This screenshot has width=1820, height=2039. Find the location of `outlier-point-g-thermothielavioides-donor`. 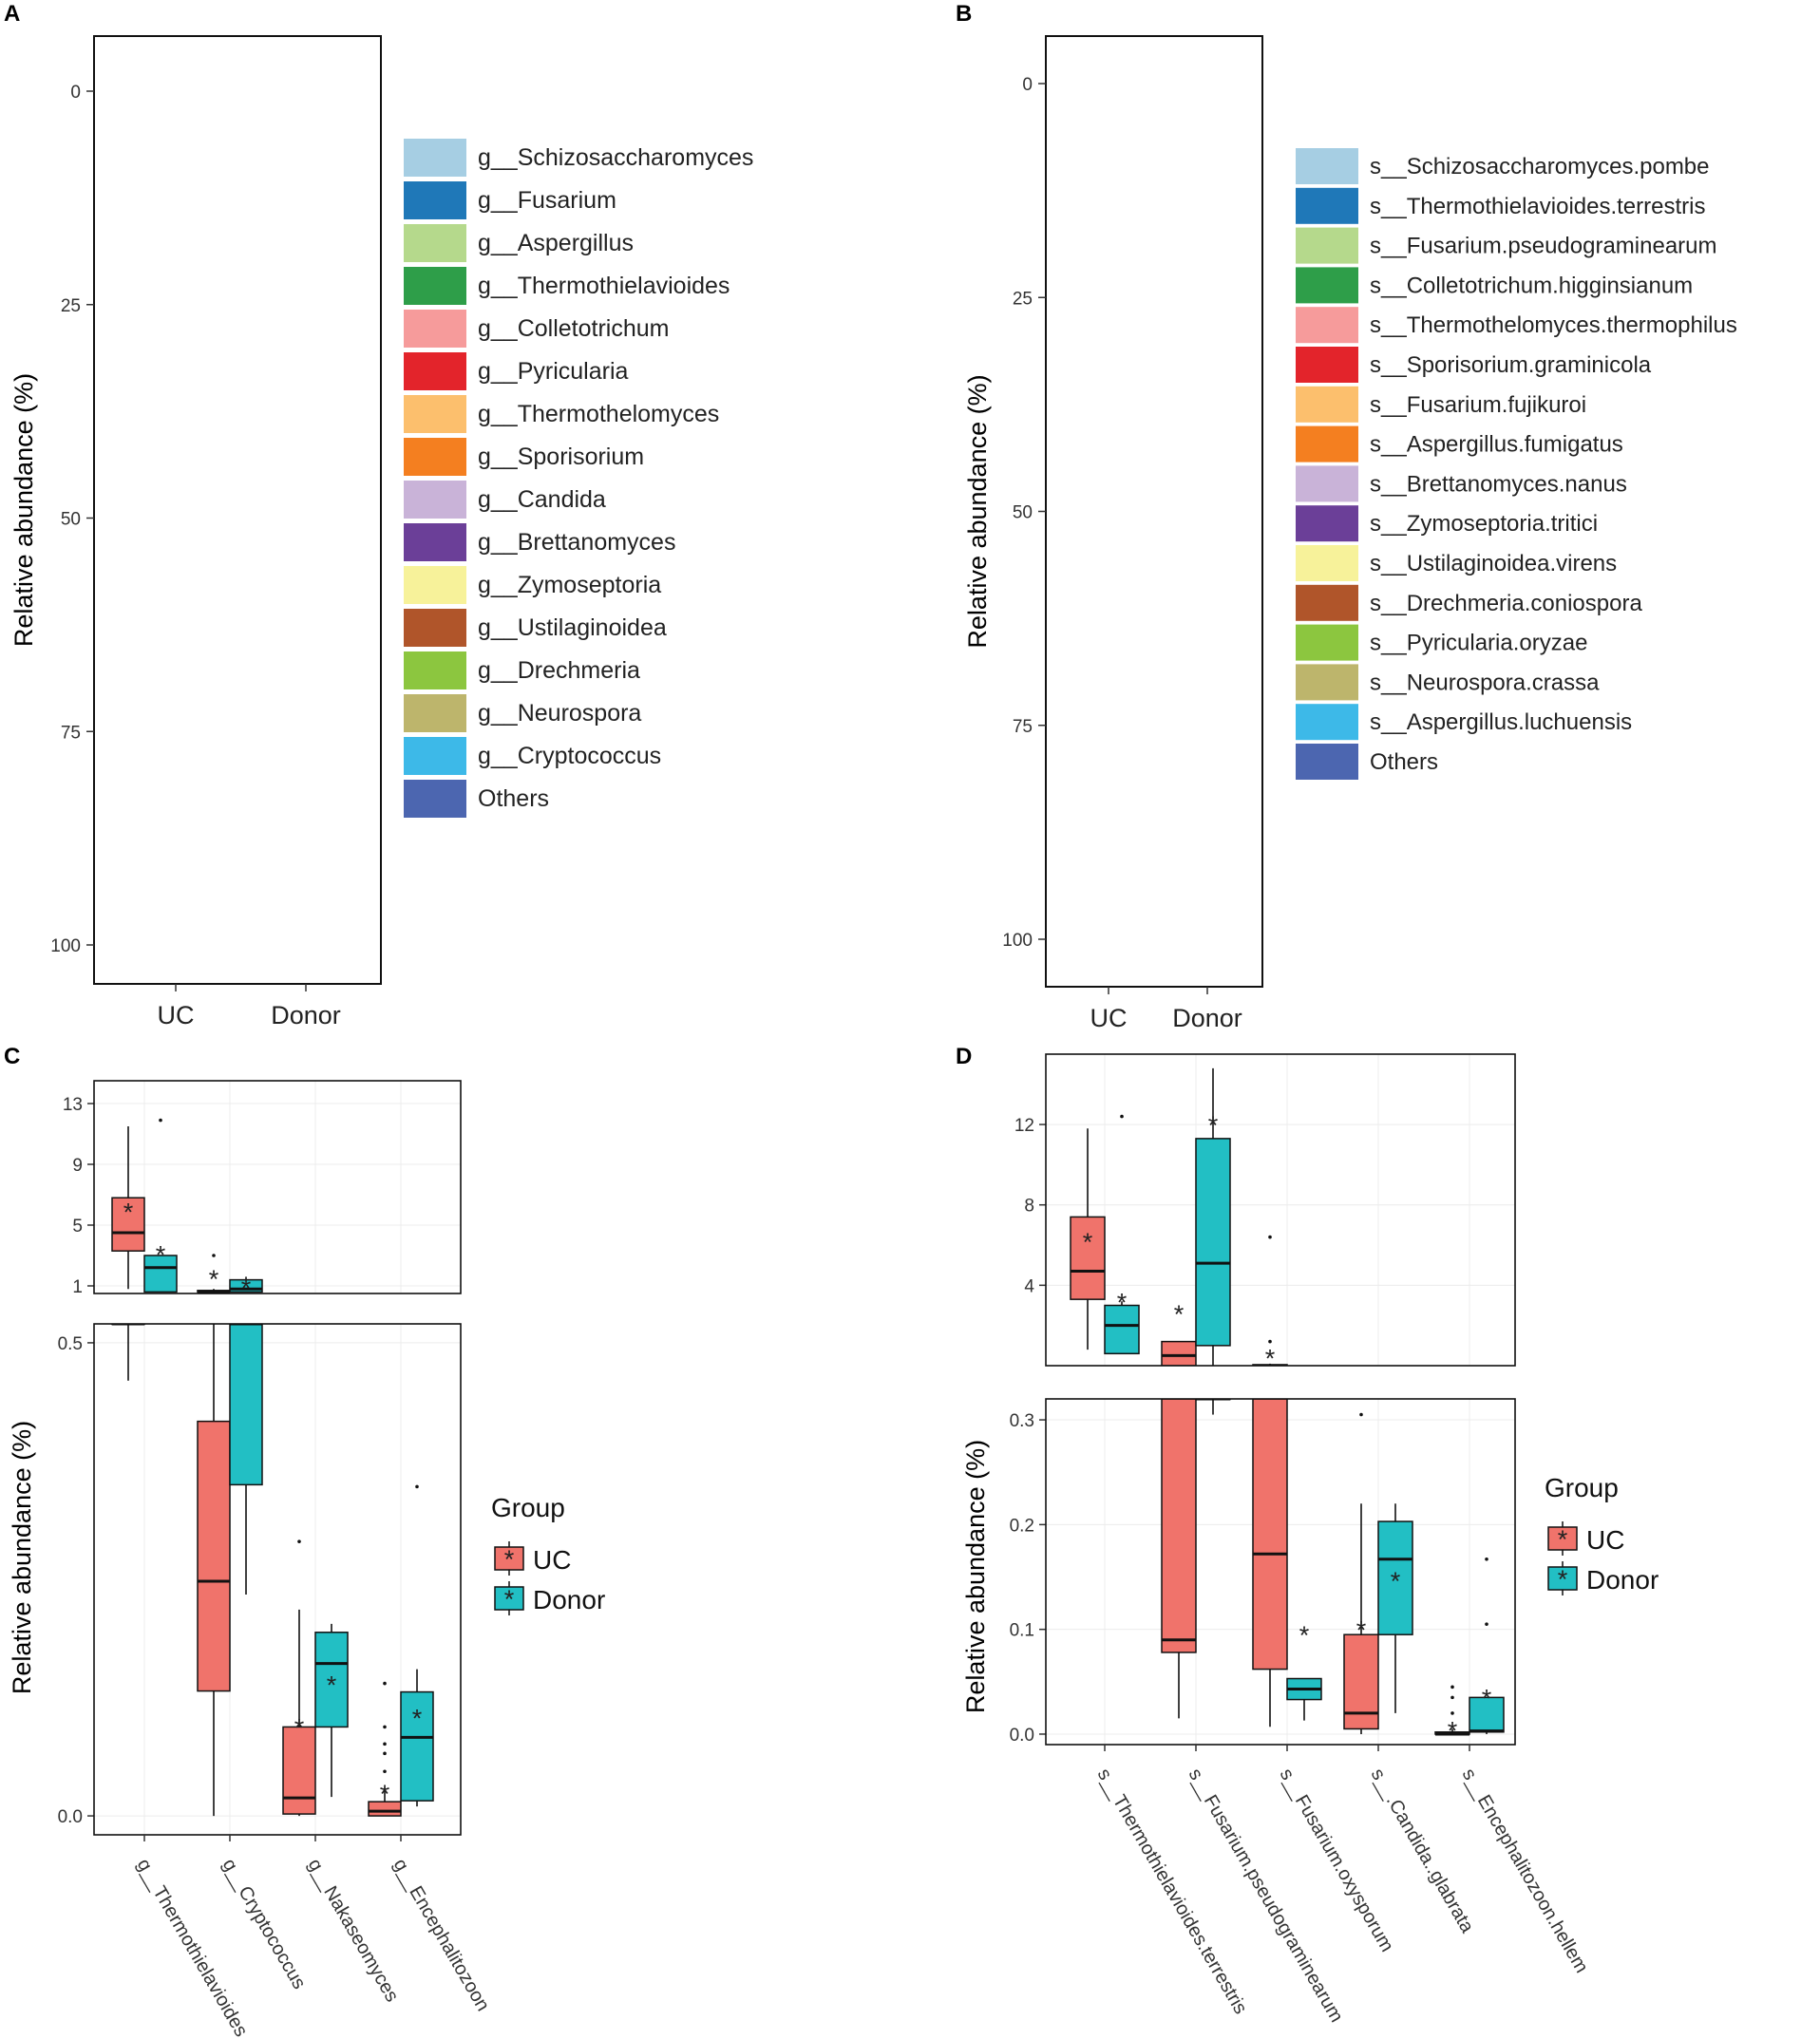

outlier-point-g-thermothielavioides-donor is located at coordinates (160, 1120).